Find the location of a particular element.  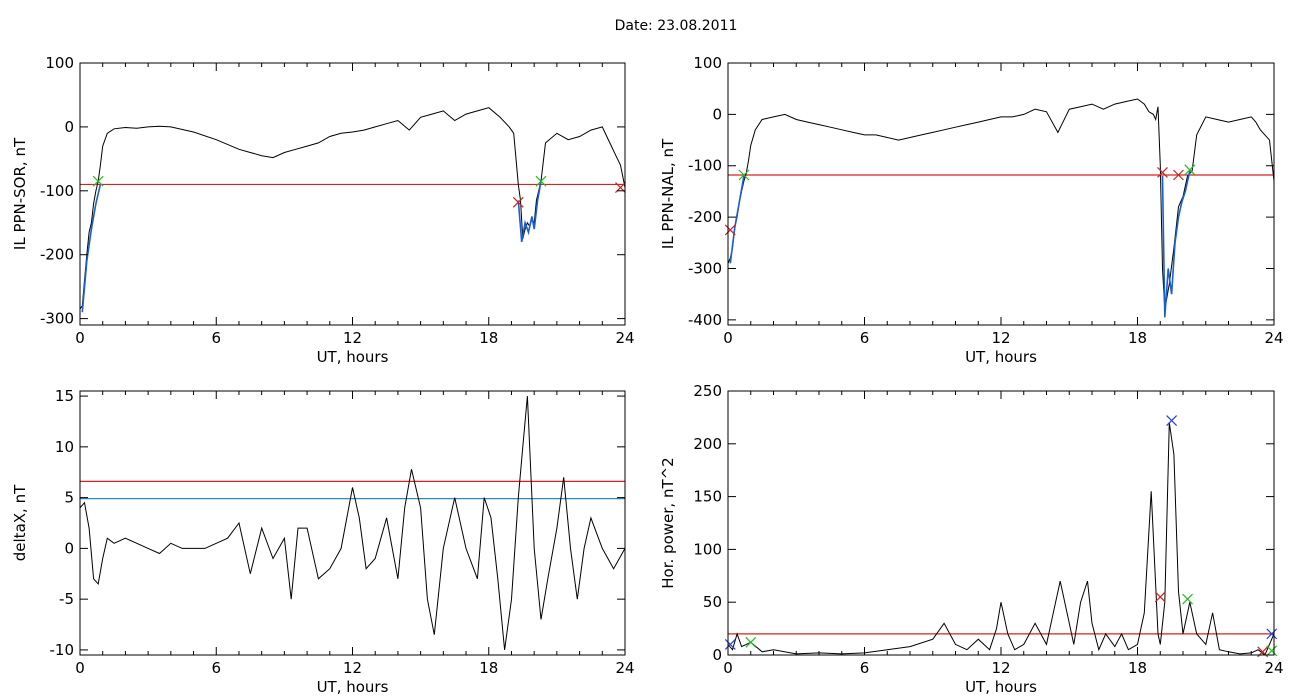

y-tick-label: 200 is located at coordinates (707, 444).